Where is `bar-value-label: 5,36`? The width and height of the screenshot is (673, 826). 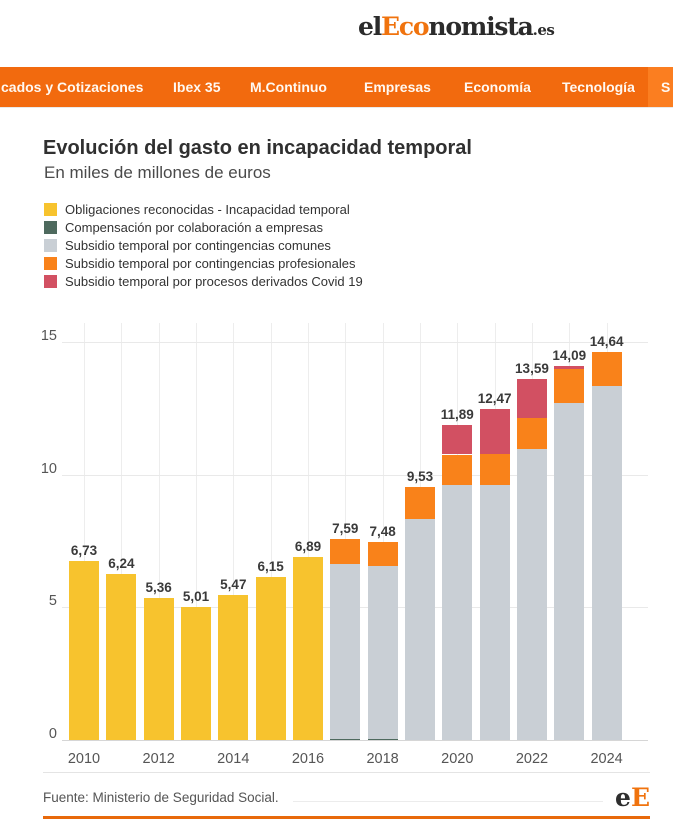 bar-value-label: 5,36 is located at coordinates (158, 587).